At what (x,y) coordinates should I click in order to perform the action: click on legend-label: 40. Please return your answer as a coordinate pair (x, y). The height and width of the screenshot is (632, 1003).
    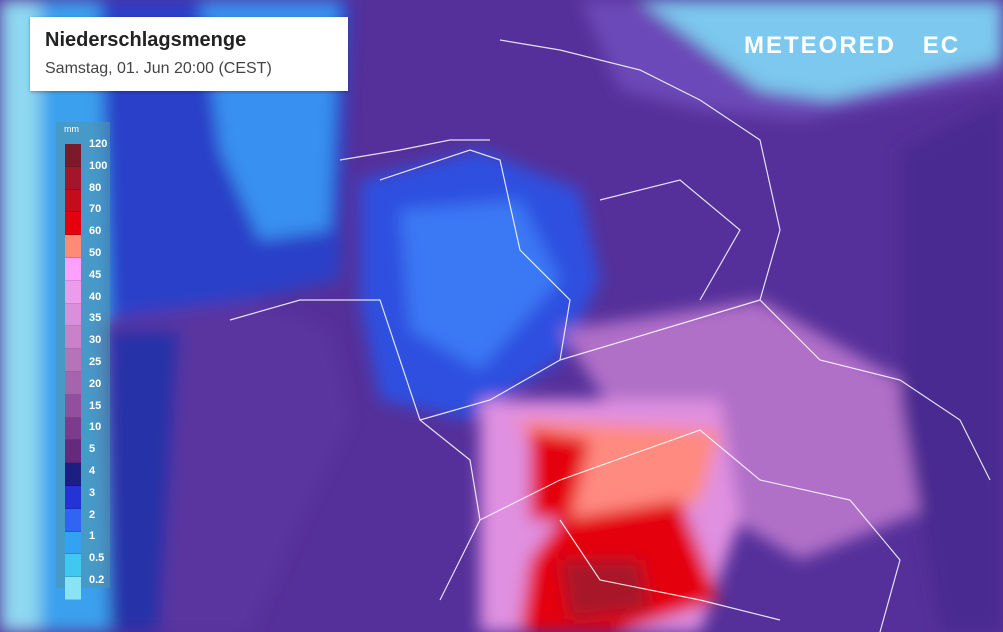
    Looking at the image, I should click on (95, 296).